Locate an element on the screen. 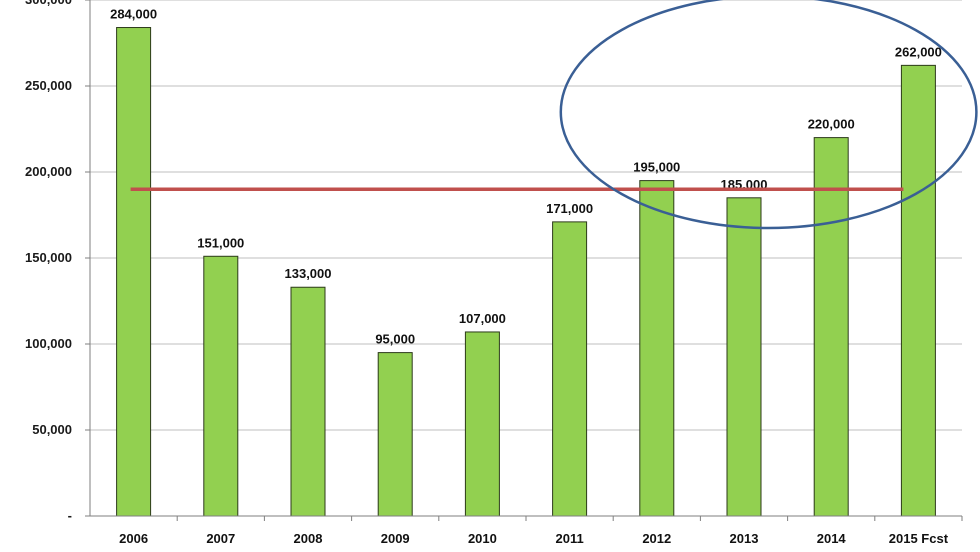 The image size is (980, 552). y-tick-label: 100,000 is located at coordinates (48, 343).